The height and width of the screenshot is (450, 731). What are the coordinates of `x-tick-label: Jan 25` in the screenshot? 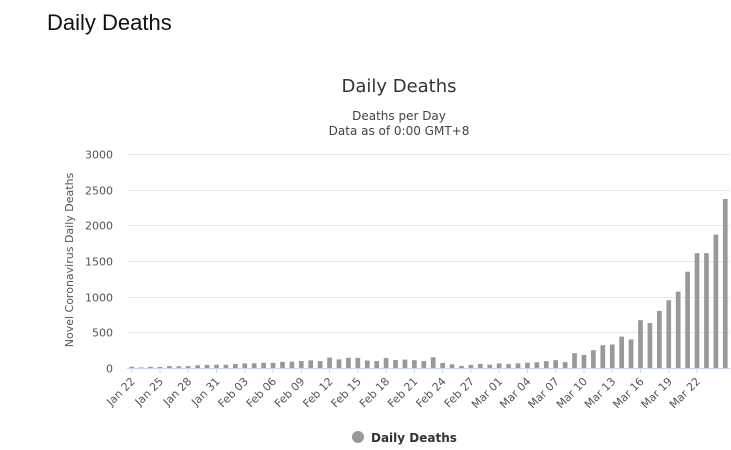 It's located at (149, 392).